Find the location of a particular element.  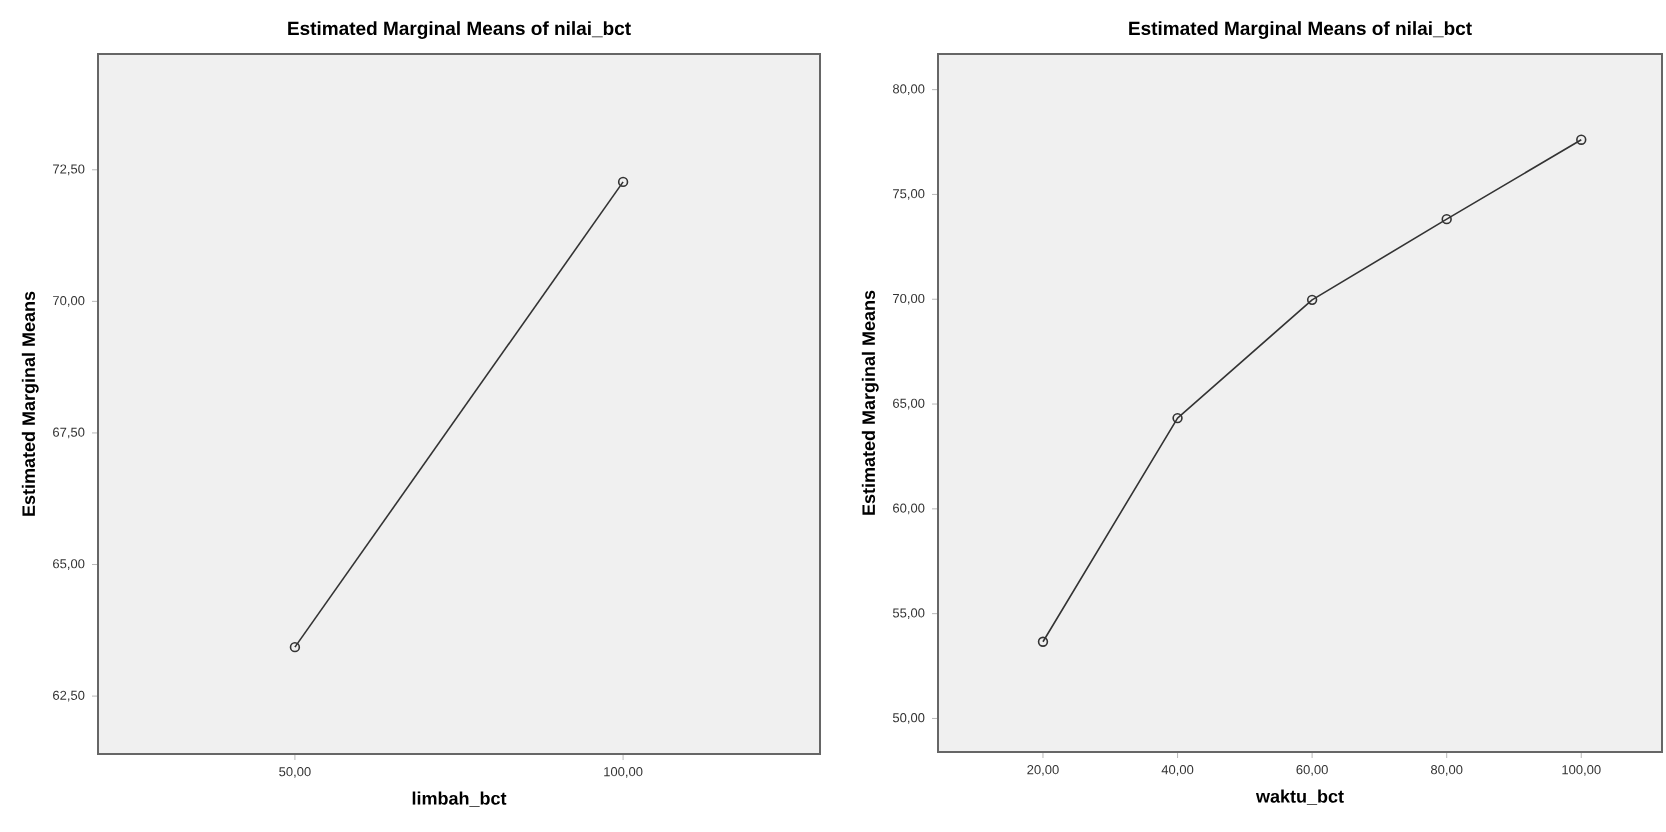

x-axis-title: waktu_bct is located at coordinates (1299, 797).